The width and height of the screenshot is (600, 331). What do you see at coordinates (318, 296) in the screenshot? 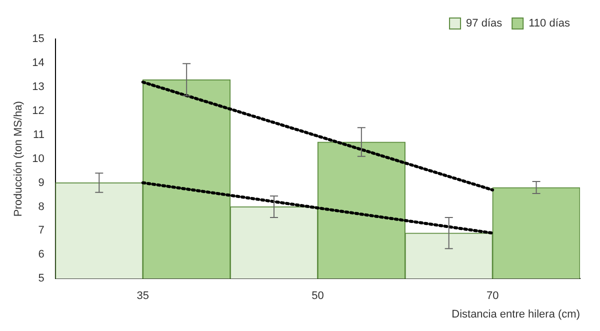
I see `x-tick-label: 50` at bounding box center [318, 296].